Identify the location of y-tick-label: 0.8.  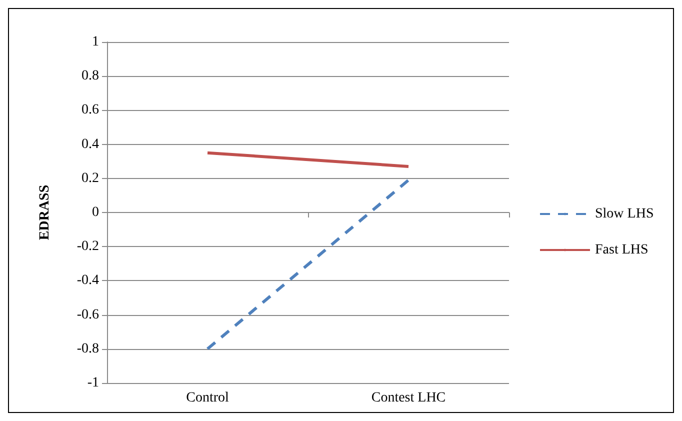
(90, 76).